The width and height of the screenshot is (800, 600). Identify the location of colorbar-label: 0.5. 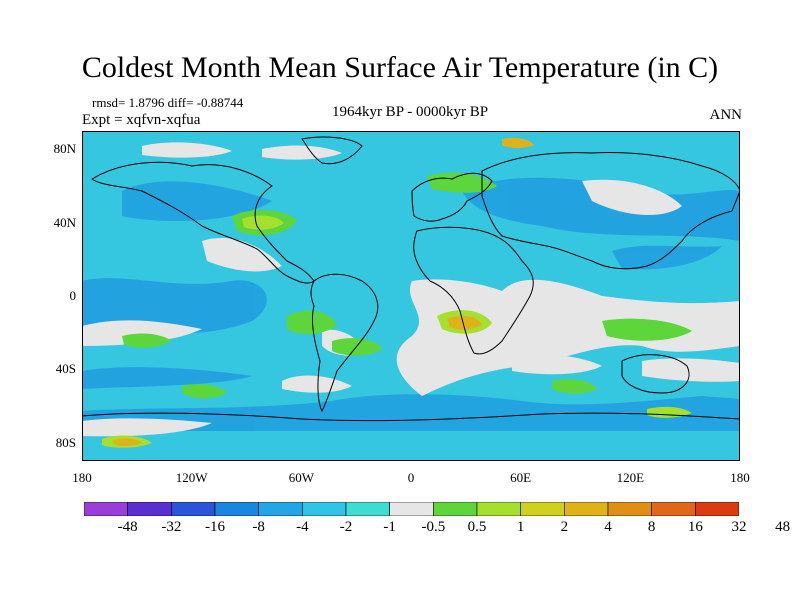
(477, 527).